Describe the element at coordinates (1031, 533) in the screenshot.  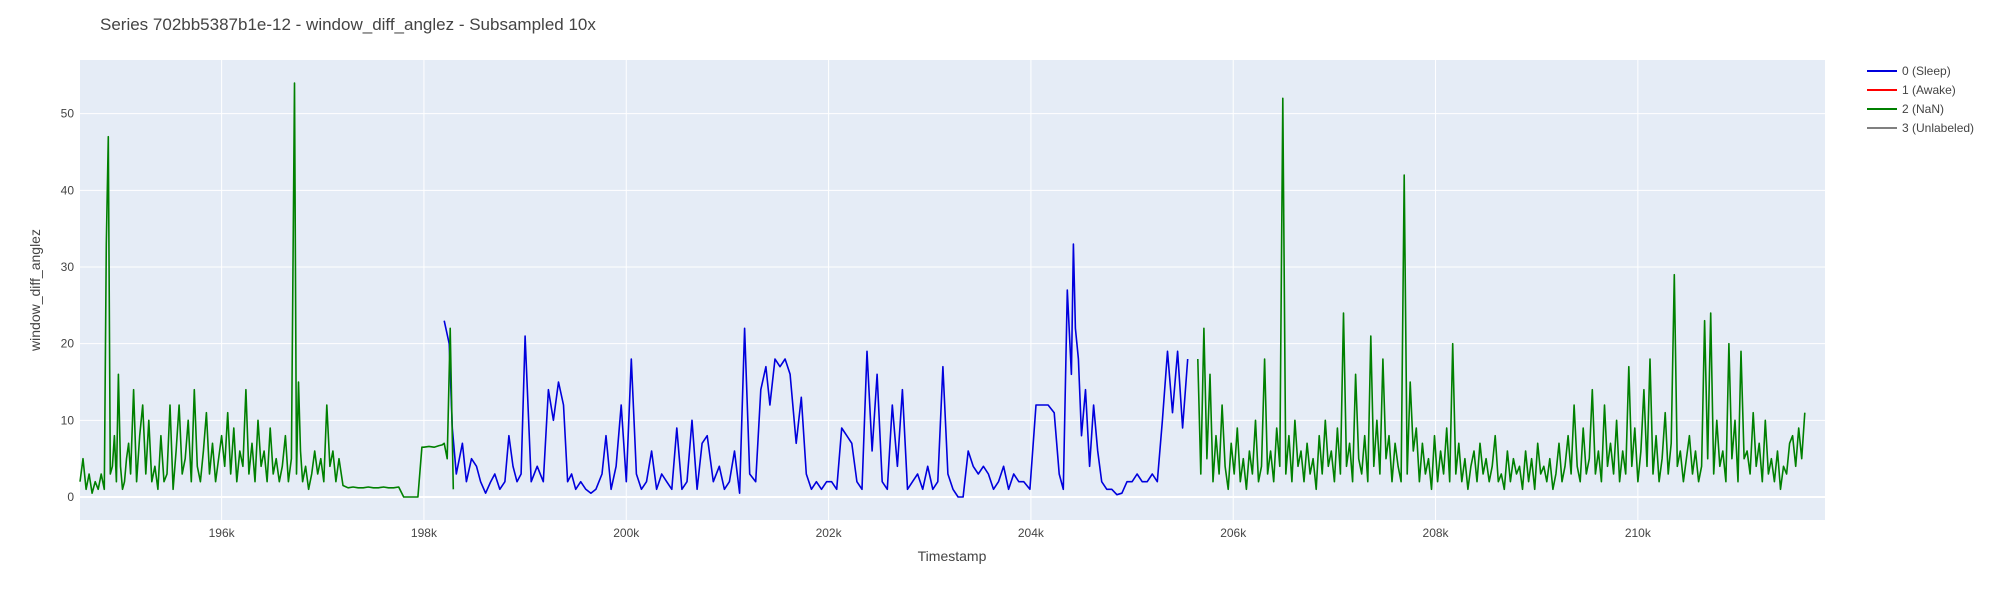
I see `x-tick-label: 204k` at that location.